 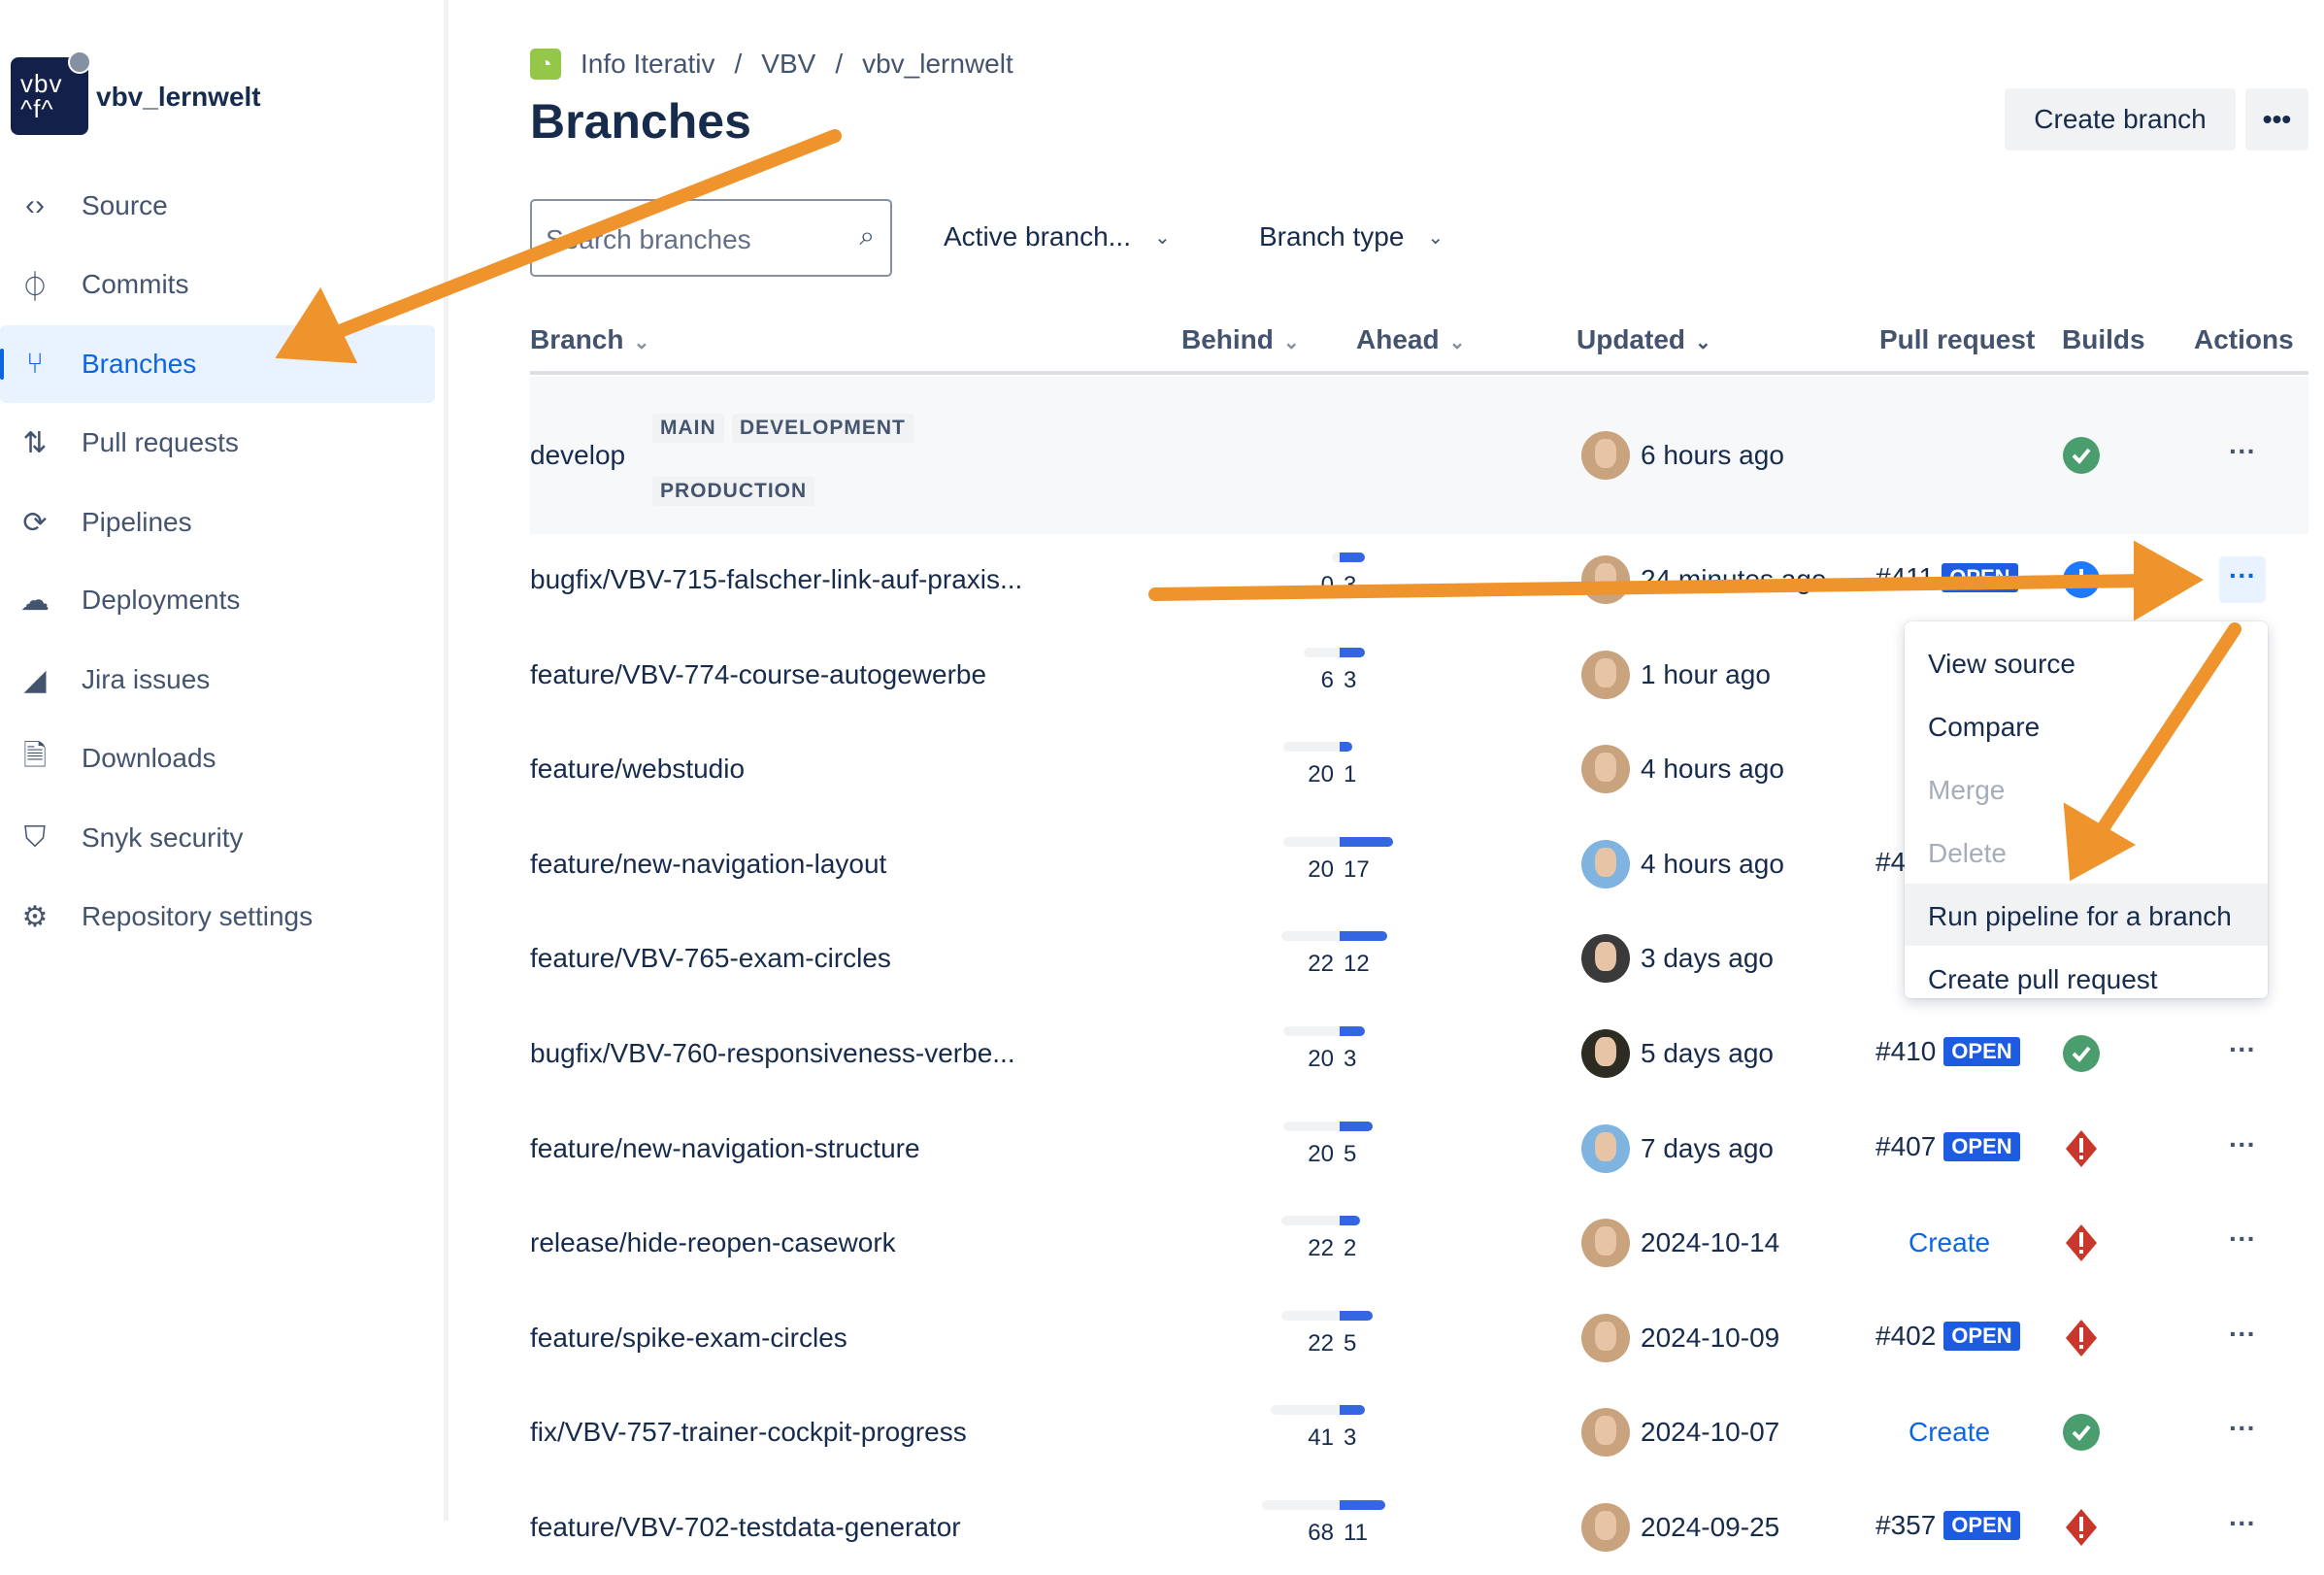 What do you see at coordinates (2043, 979) in the screenshot?
I see `menu-item-create-pull-request: Create pull request` at bounding box center [2043, 979].